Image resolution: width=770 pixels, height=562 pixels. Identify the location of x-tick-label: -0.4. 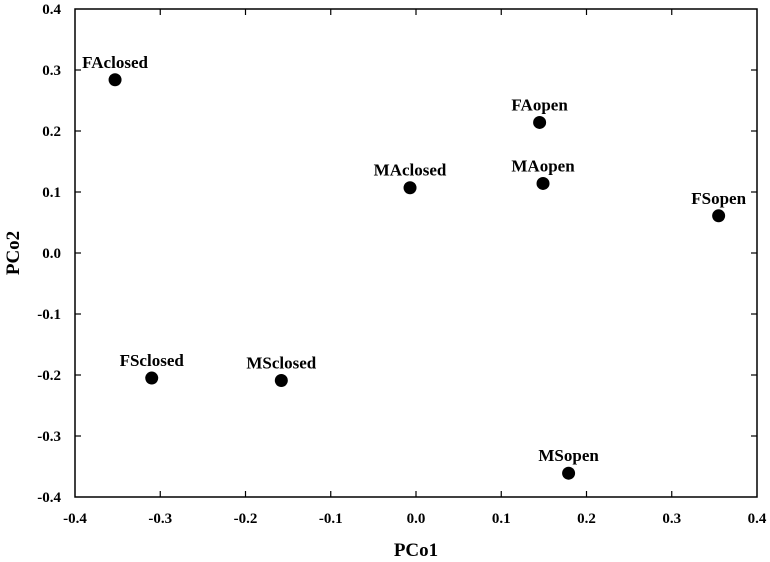
(75, 519).